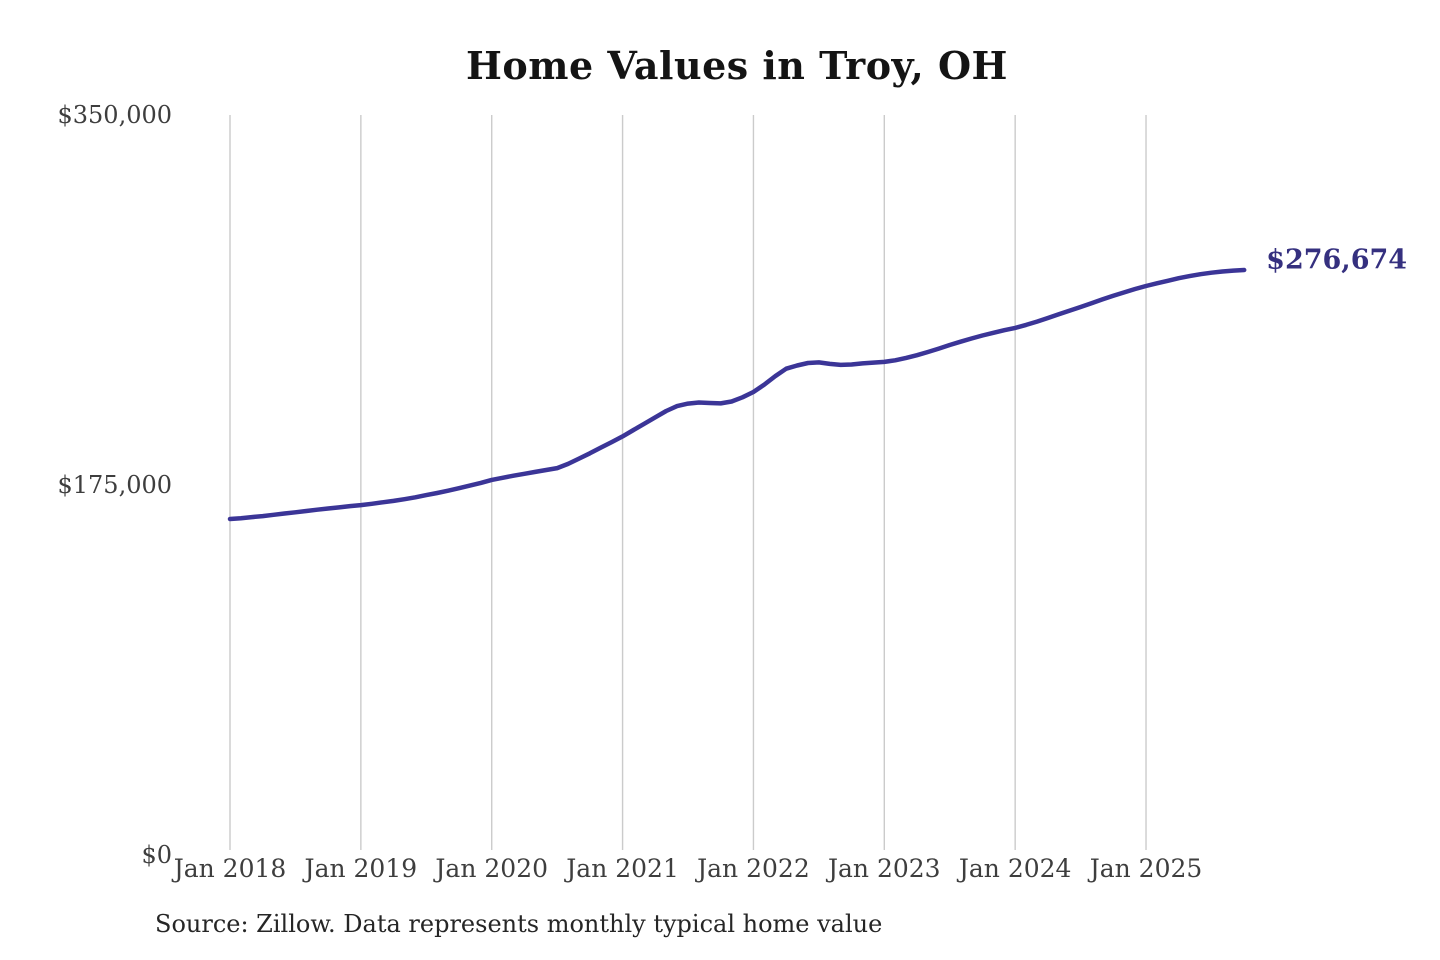 The width and height of the screenshot is (1440, 960). What do you see at coordinates (1337, 260) in the screenshot?
I see `end-value-label: $276,674` at bounding box center [1337, 260].